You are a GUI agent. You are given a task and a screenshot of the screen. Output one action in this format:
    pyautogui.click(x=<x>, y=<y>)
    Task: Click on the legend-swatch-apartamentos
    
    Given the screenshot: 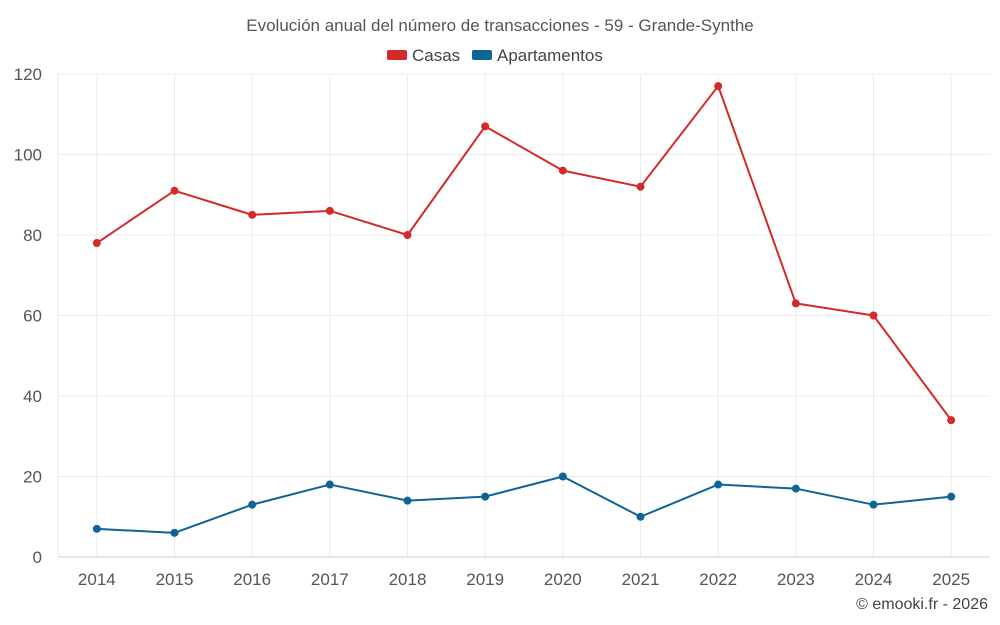 What is the action you would take?
    pyautogui.click(x=482, y=55)
    